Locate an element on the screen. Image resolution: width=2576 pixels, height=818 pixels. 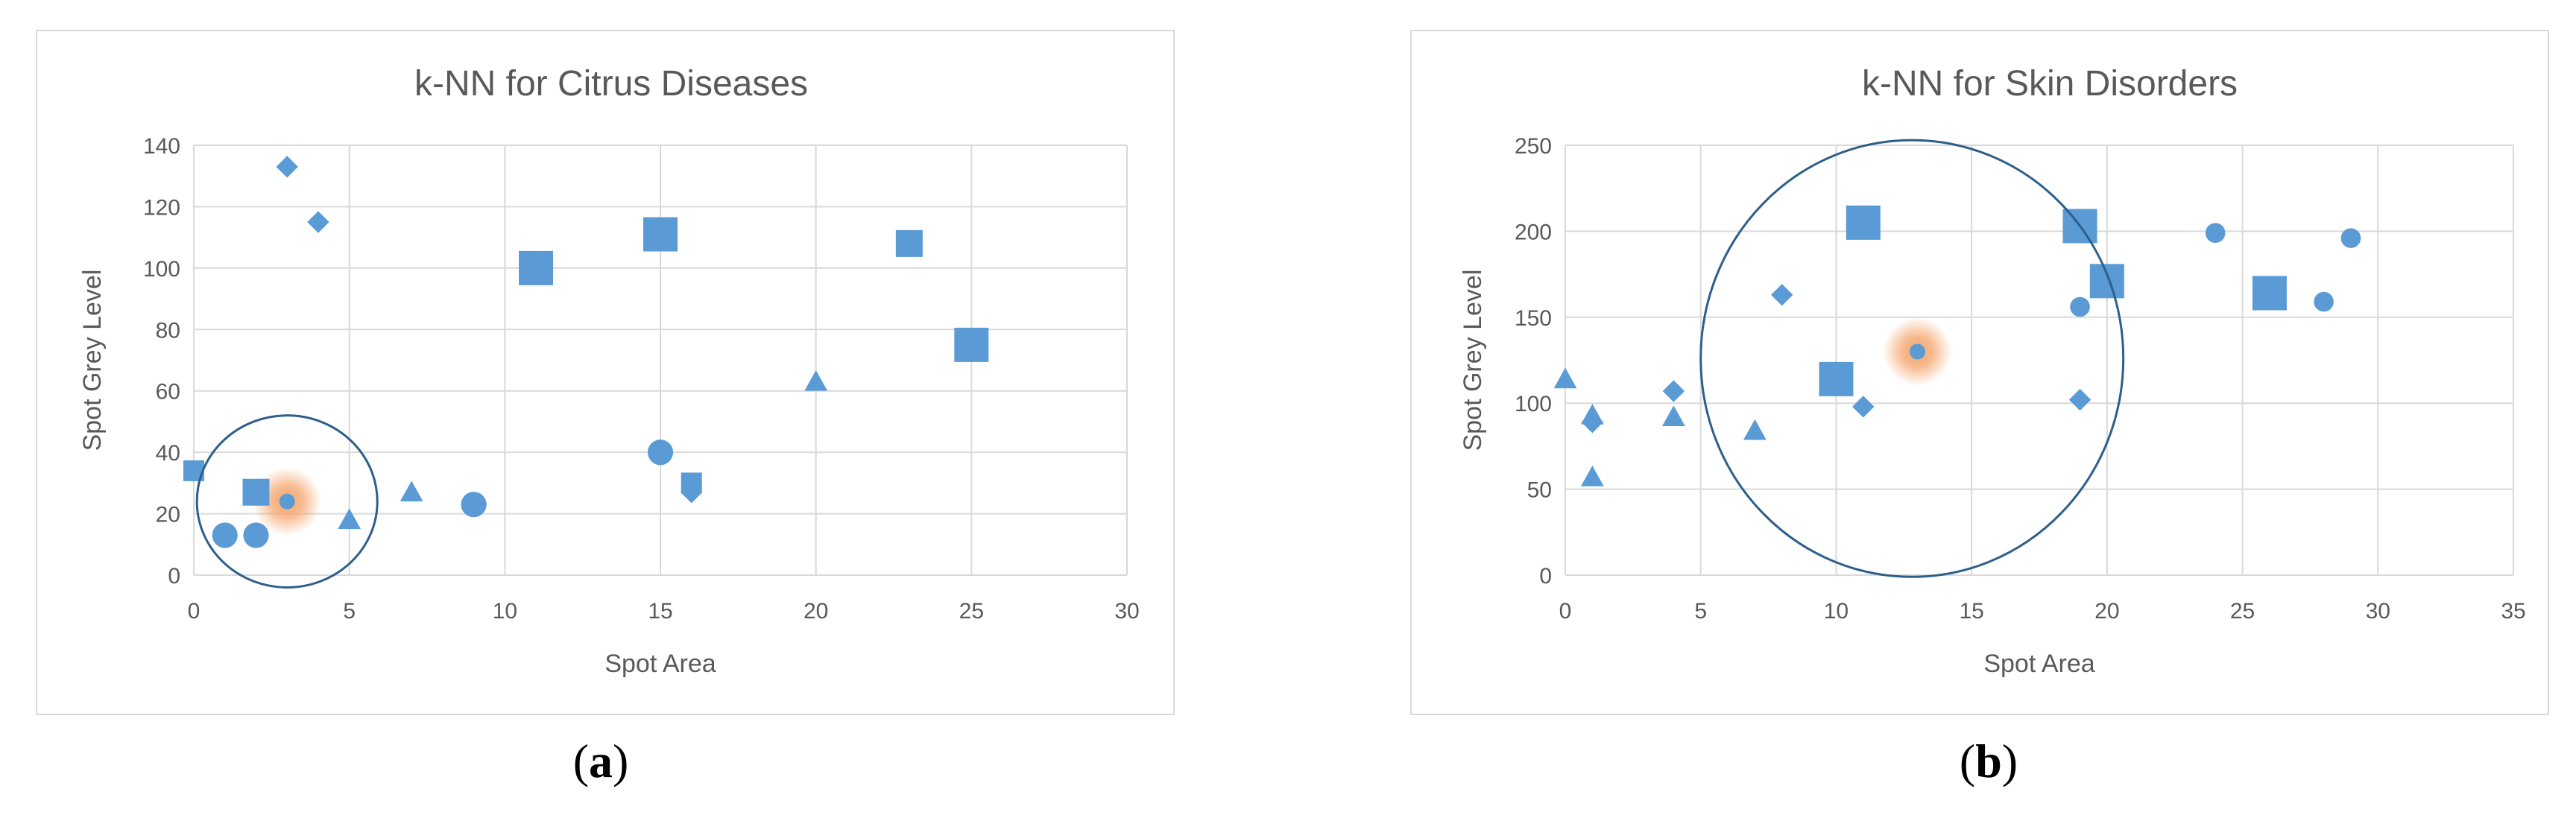
y-tick-label: 200 is located at coordinates (1533, 232).